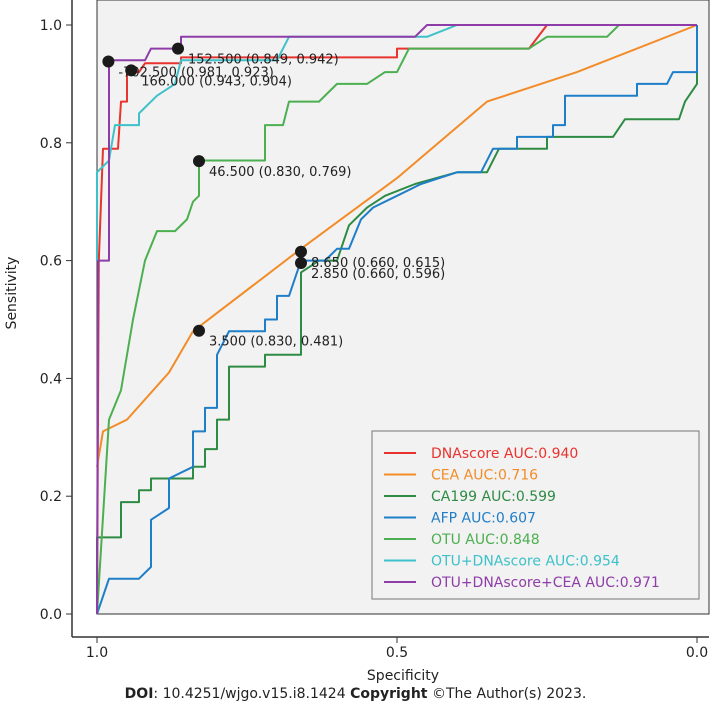 Image resolution: width=711 pixels, height=710 pixels. Describe the element at coordinates (389, 694) in the screenshot. I see `copyright-label: Copyright` at that location.